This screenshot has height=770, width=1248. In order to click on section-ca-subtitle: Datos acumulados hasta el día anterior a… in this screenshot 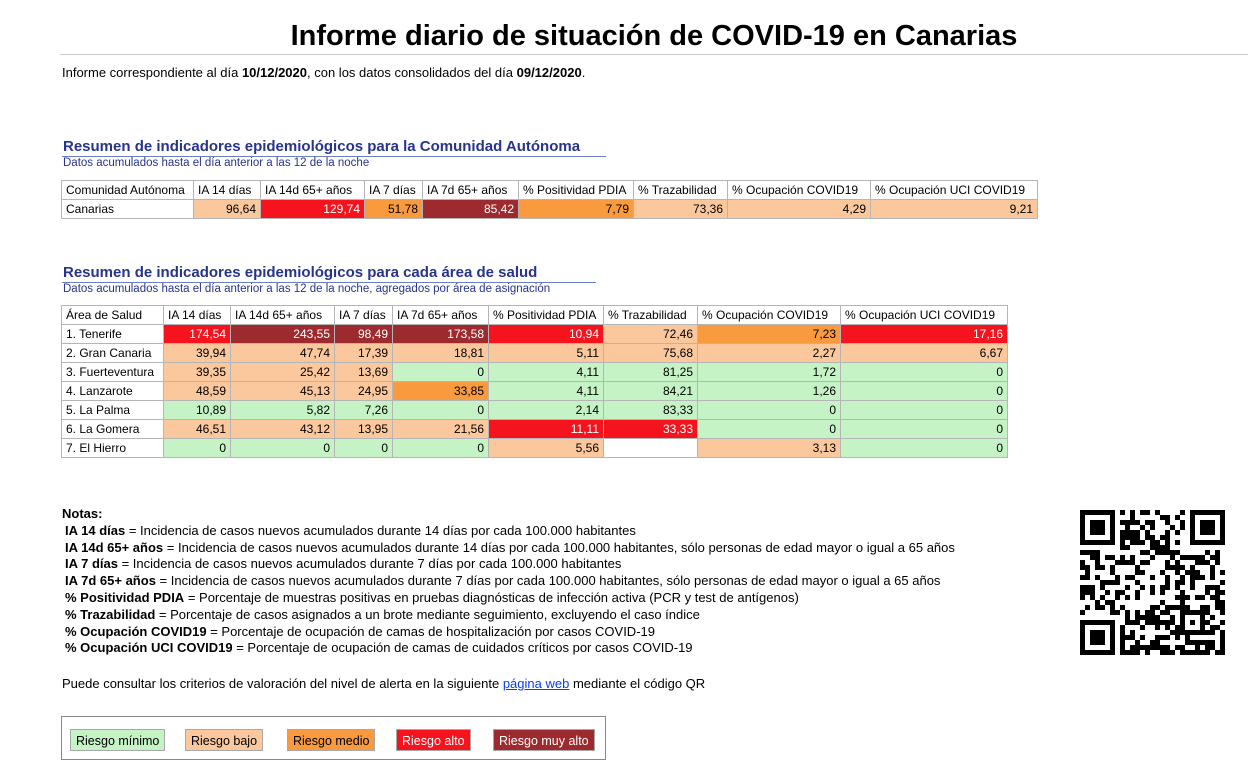, I will do `click(216, 163)`.